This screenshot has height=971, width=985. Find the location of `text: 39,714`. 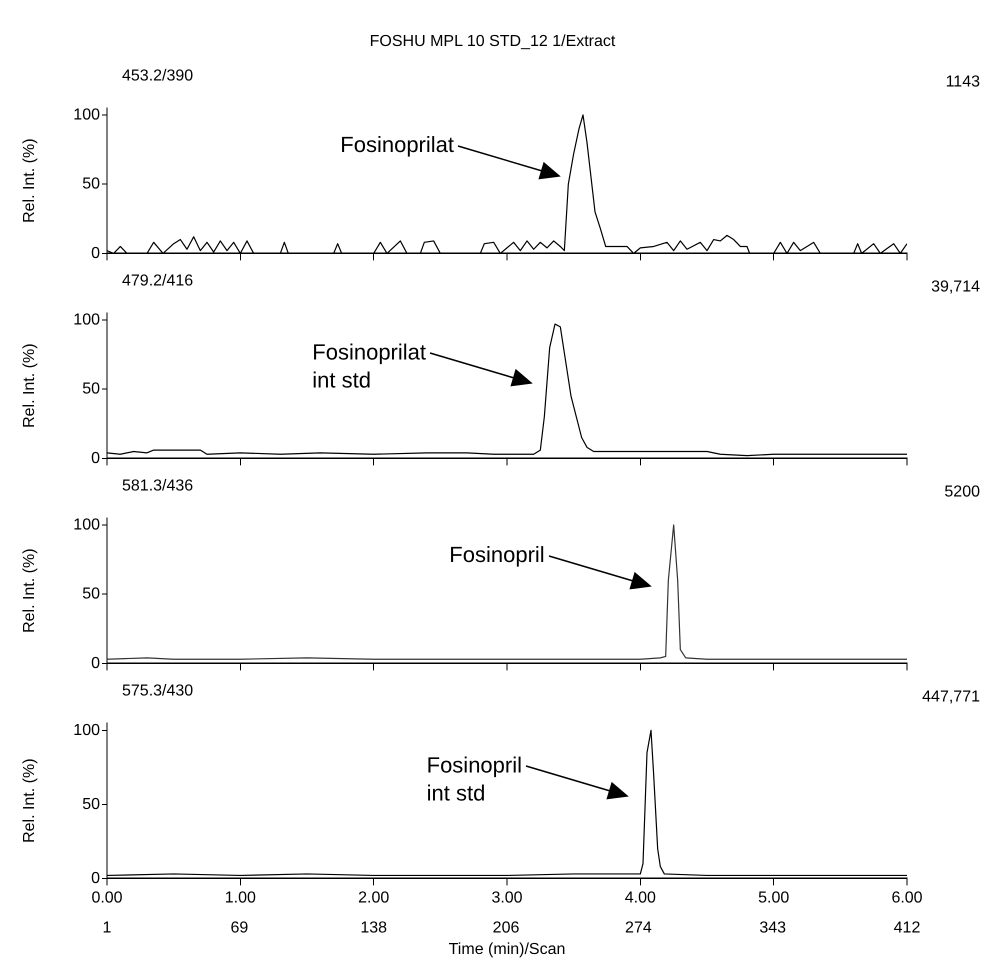

text: 39,714 is located at coordinates (955, 287).